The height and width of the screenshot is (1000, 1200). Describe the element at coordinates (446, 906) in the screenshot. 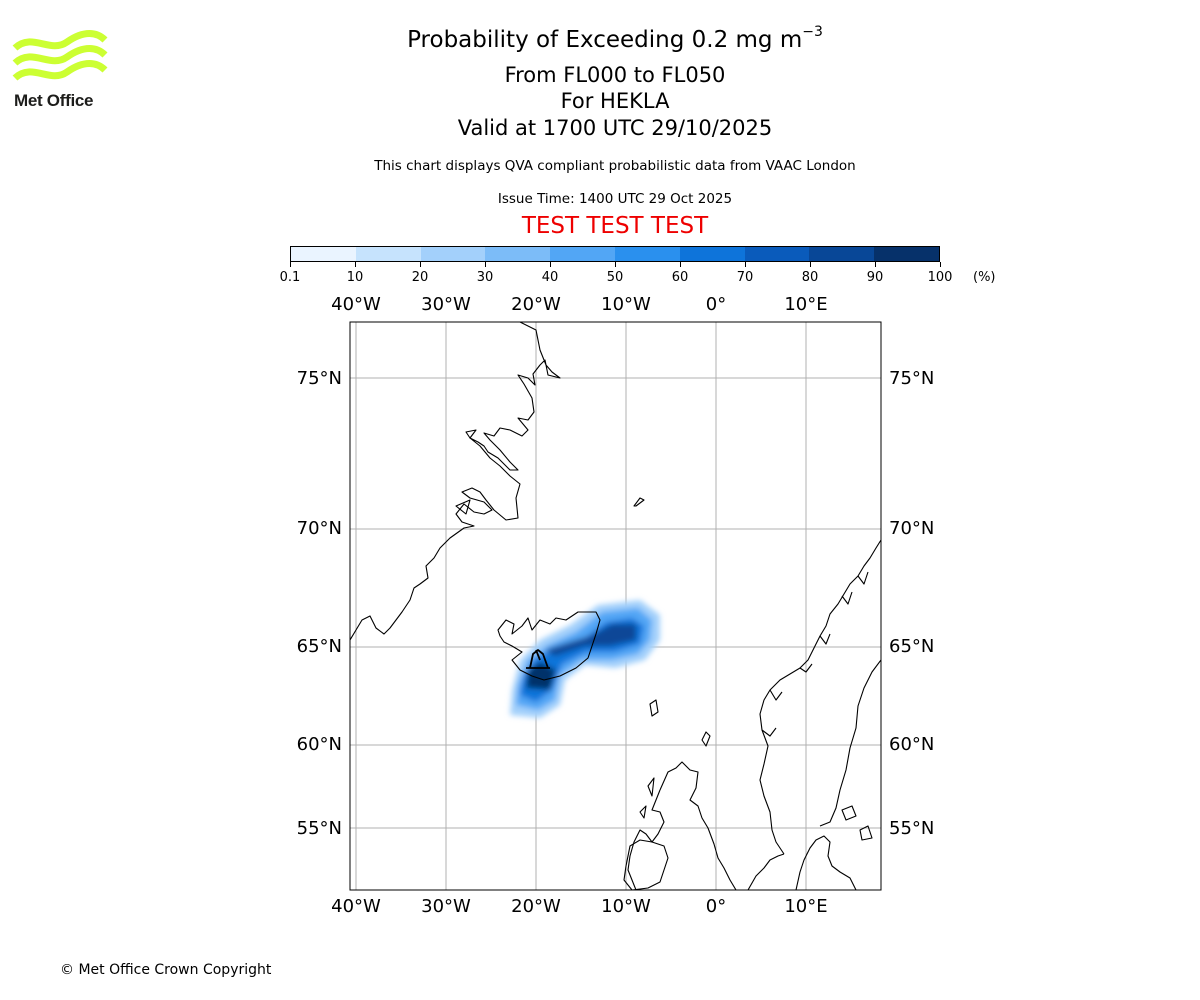

I see `lon-label-bottom: 30°W` at that location.